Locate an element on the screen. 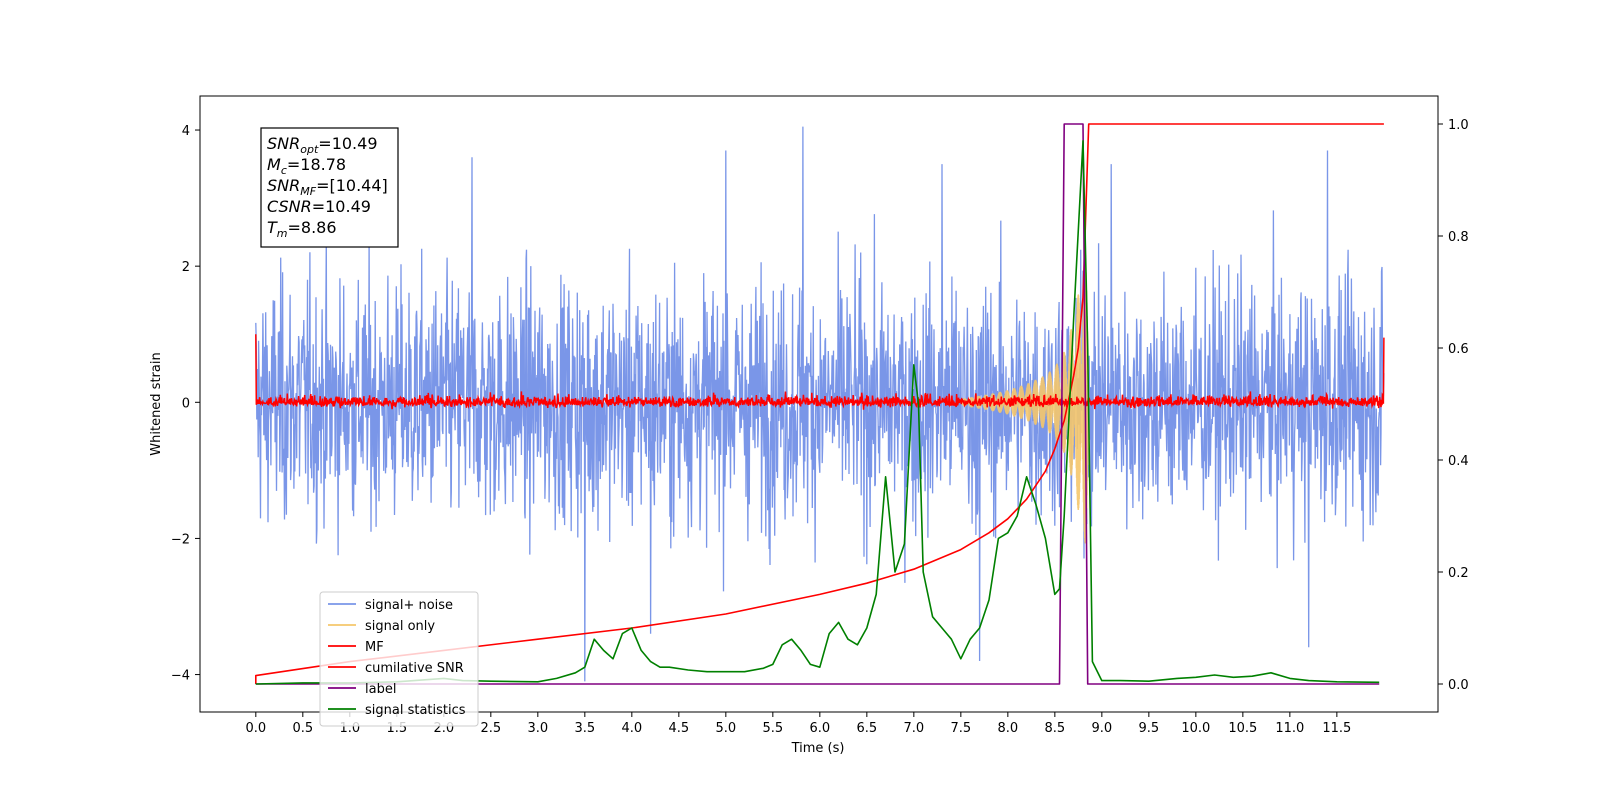  legend-label: MF is located at coordinates (374, 647).